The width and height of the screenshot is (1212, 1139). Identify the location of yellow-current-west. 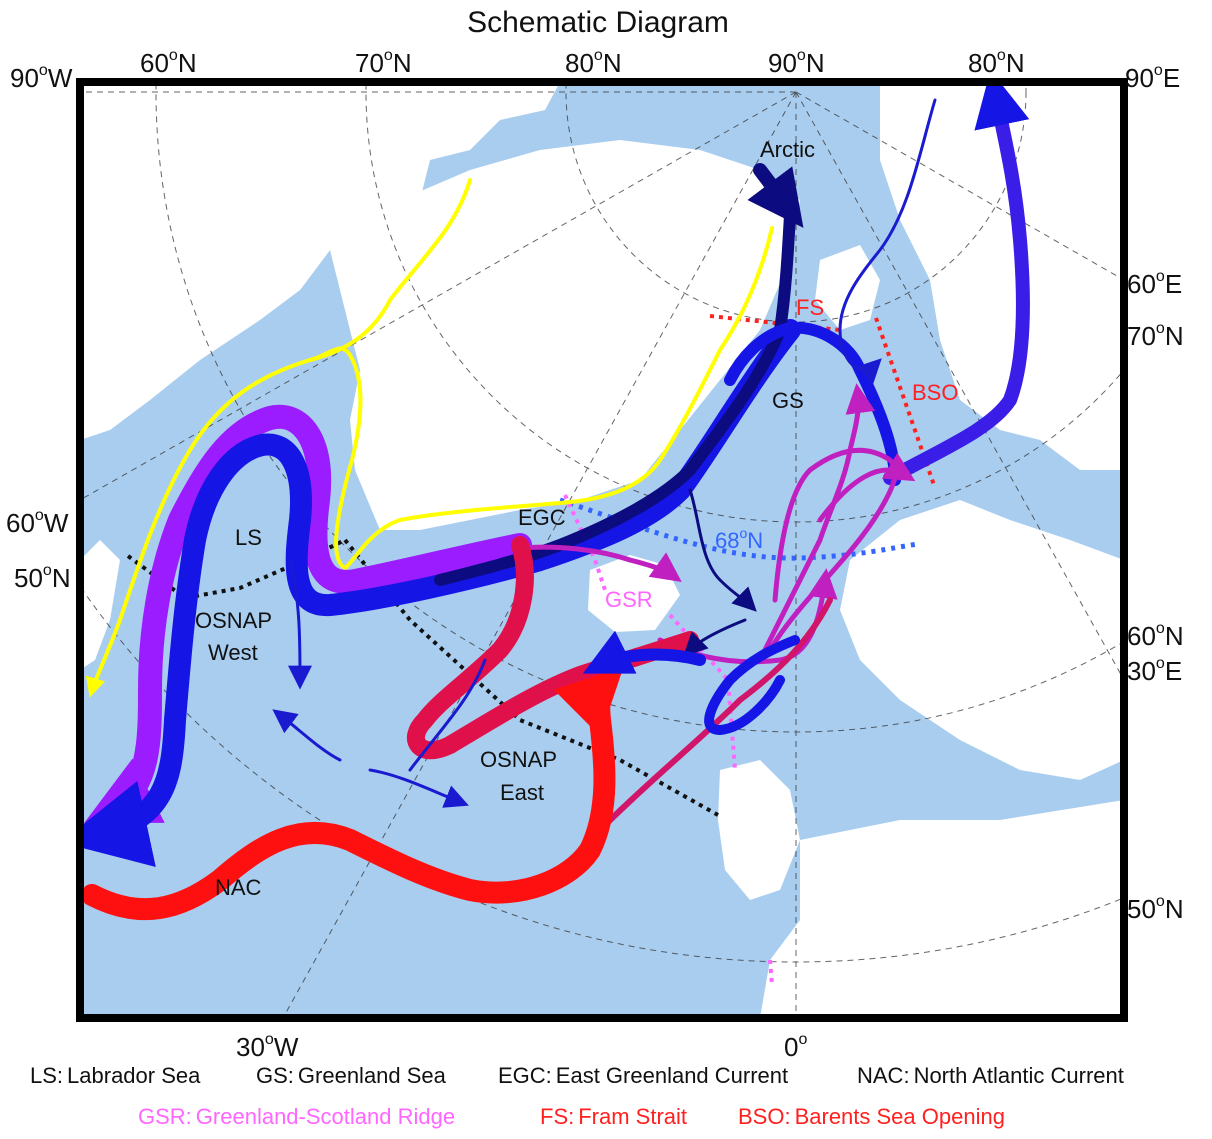
(278, 438).